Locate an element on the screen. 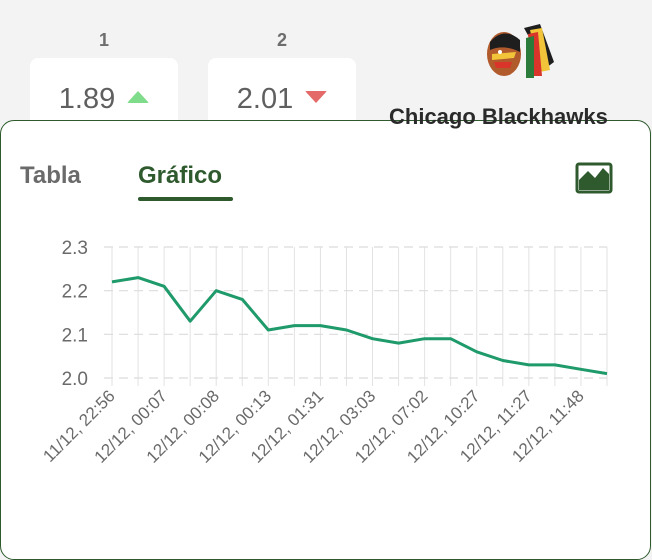 The height and width of the screenshot is (560, 652). arrow-down-icon is located at coordinates (316, 97).